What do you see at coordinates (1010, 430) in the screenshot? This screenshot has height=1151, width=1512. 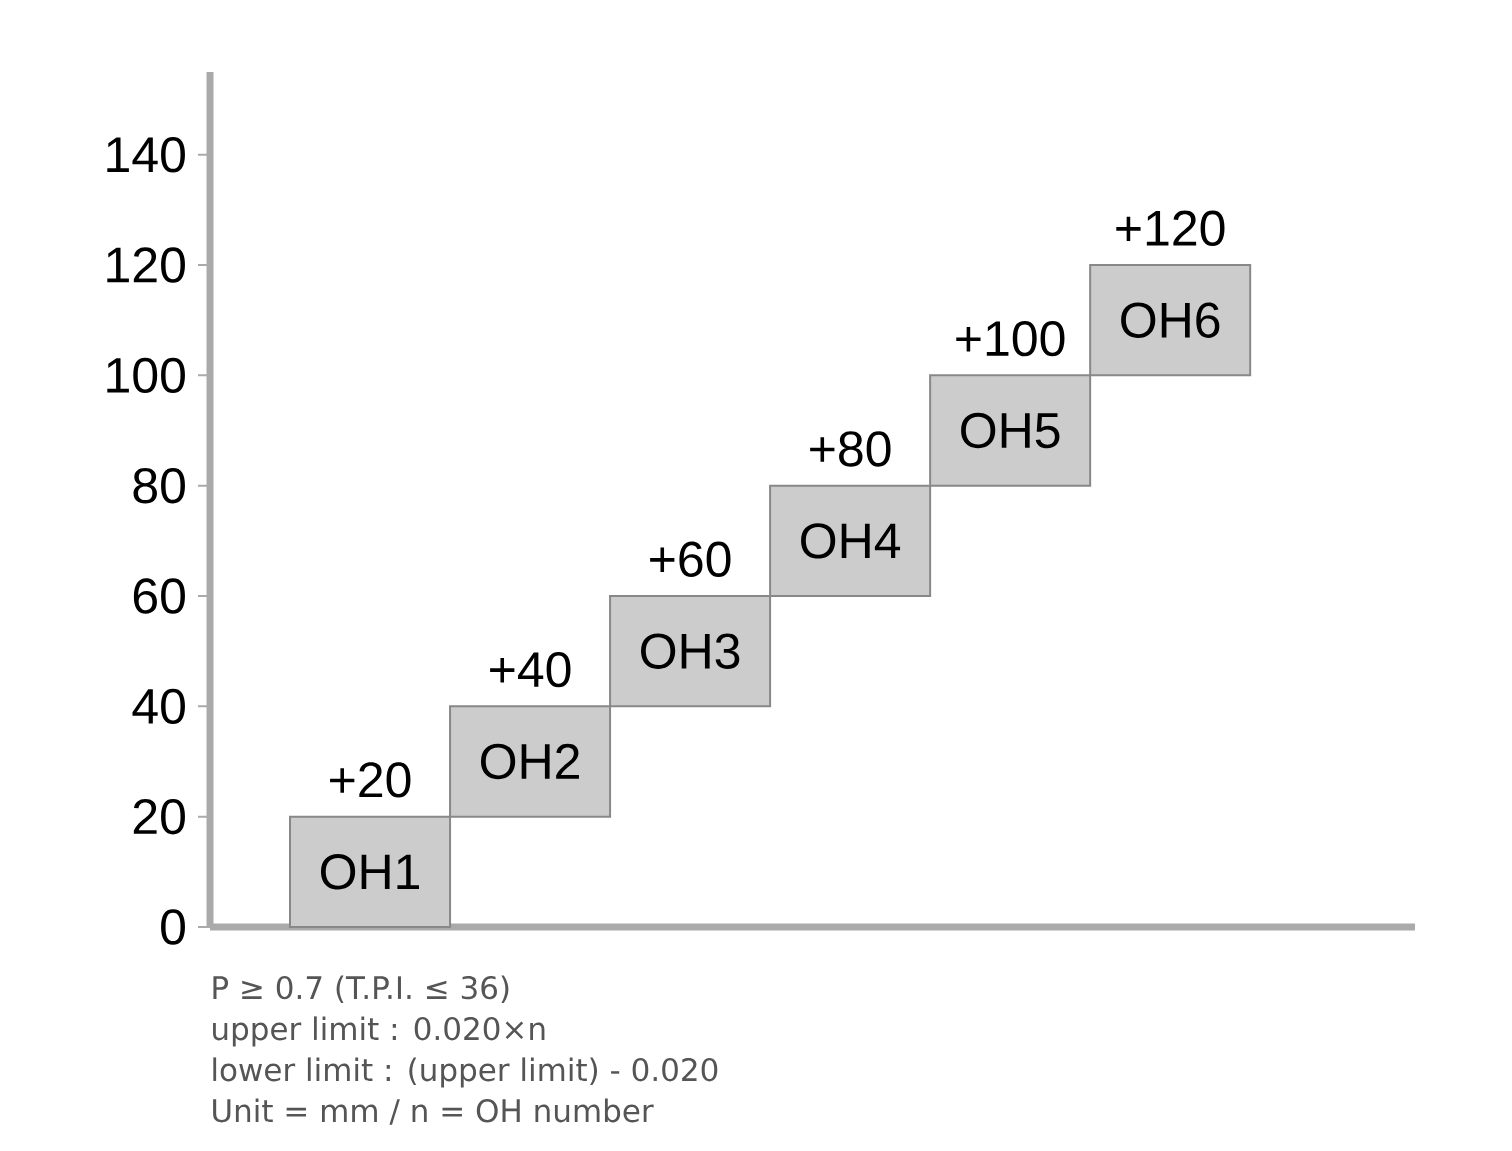 I see `x-tick-label: OH5` at bounding box center [1010, 430].